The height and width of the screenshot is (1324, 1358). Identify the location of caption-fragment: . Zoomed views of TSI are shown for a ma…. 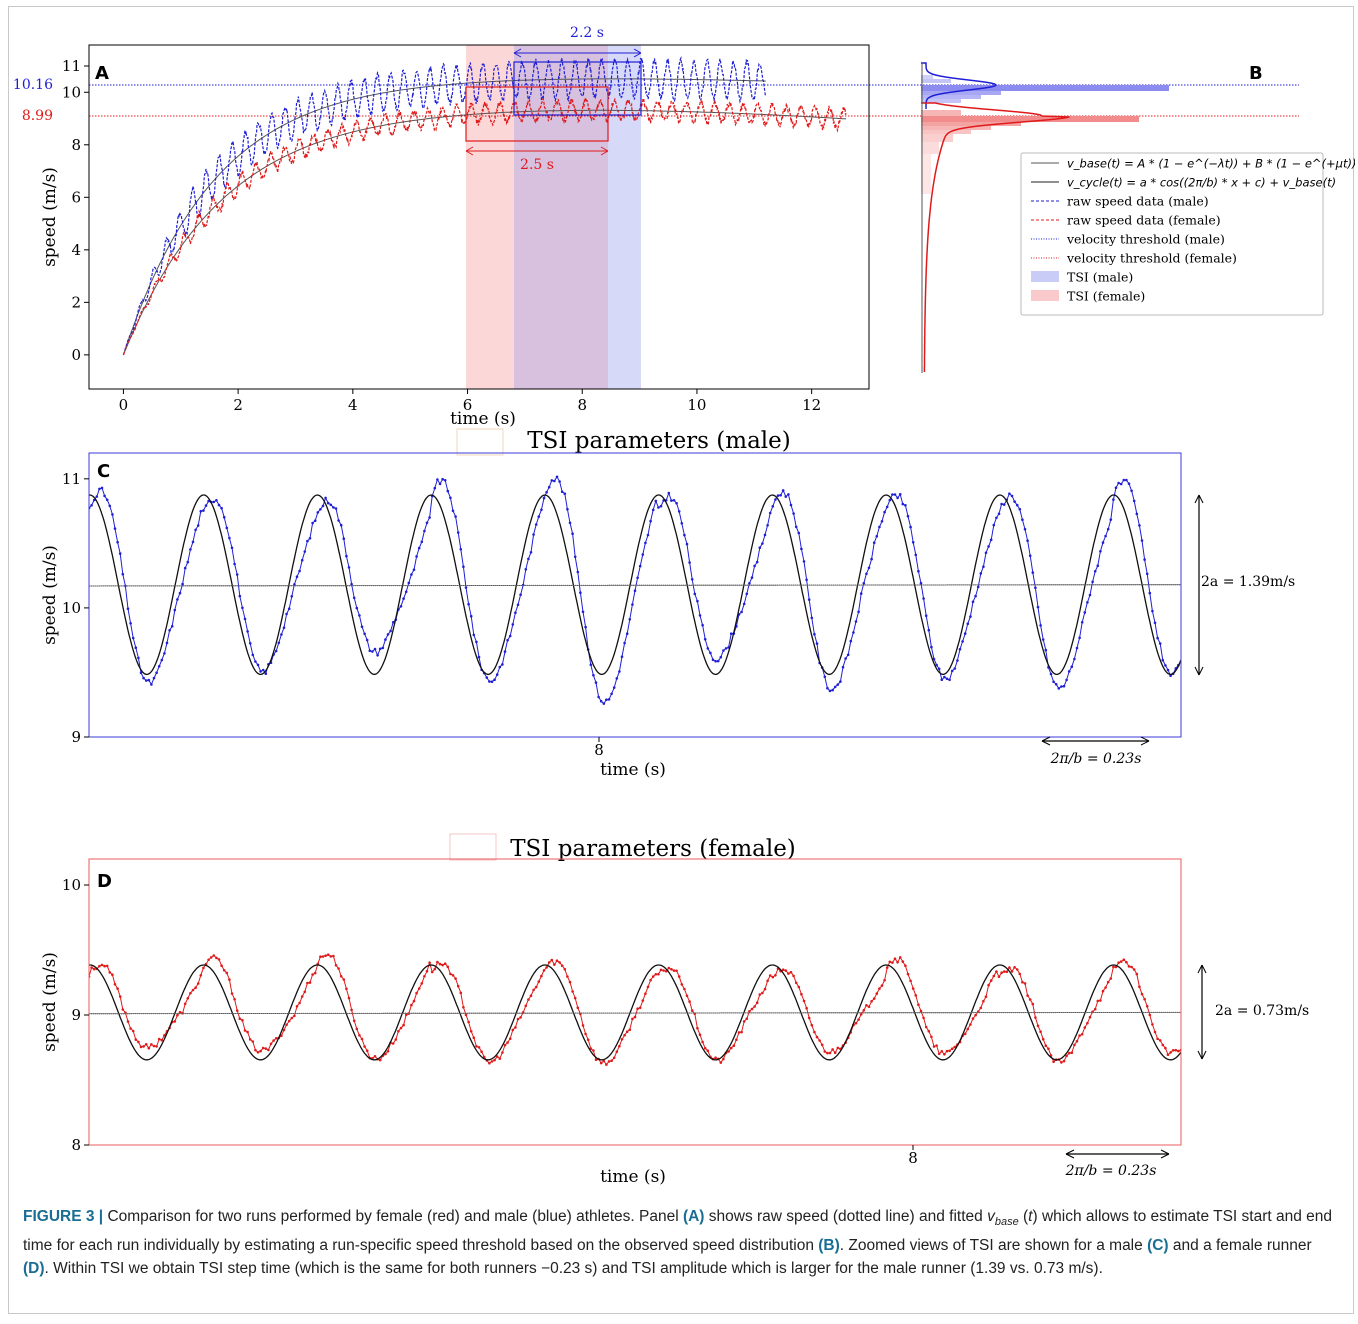
(993, 1246).